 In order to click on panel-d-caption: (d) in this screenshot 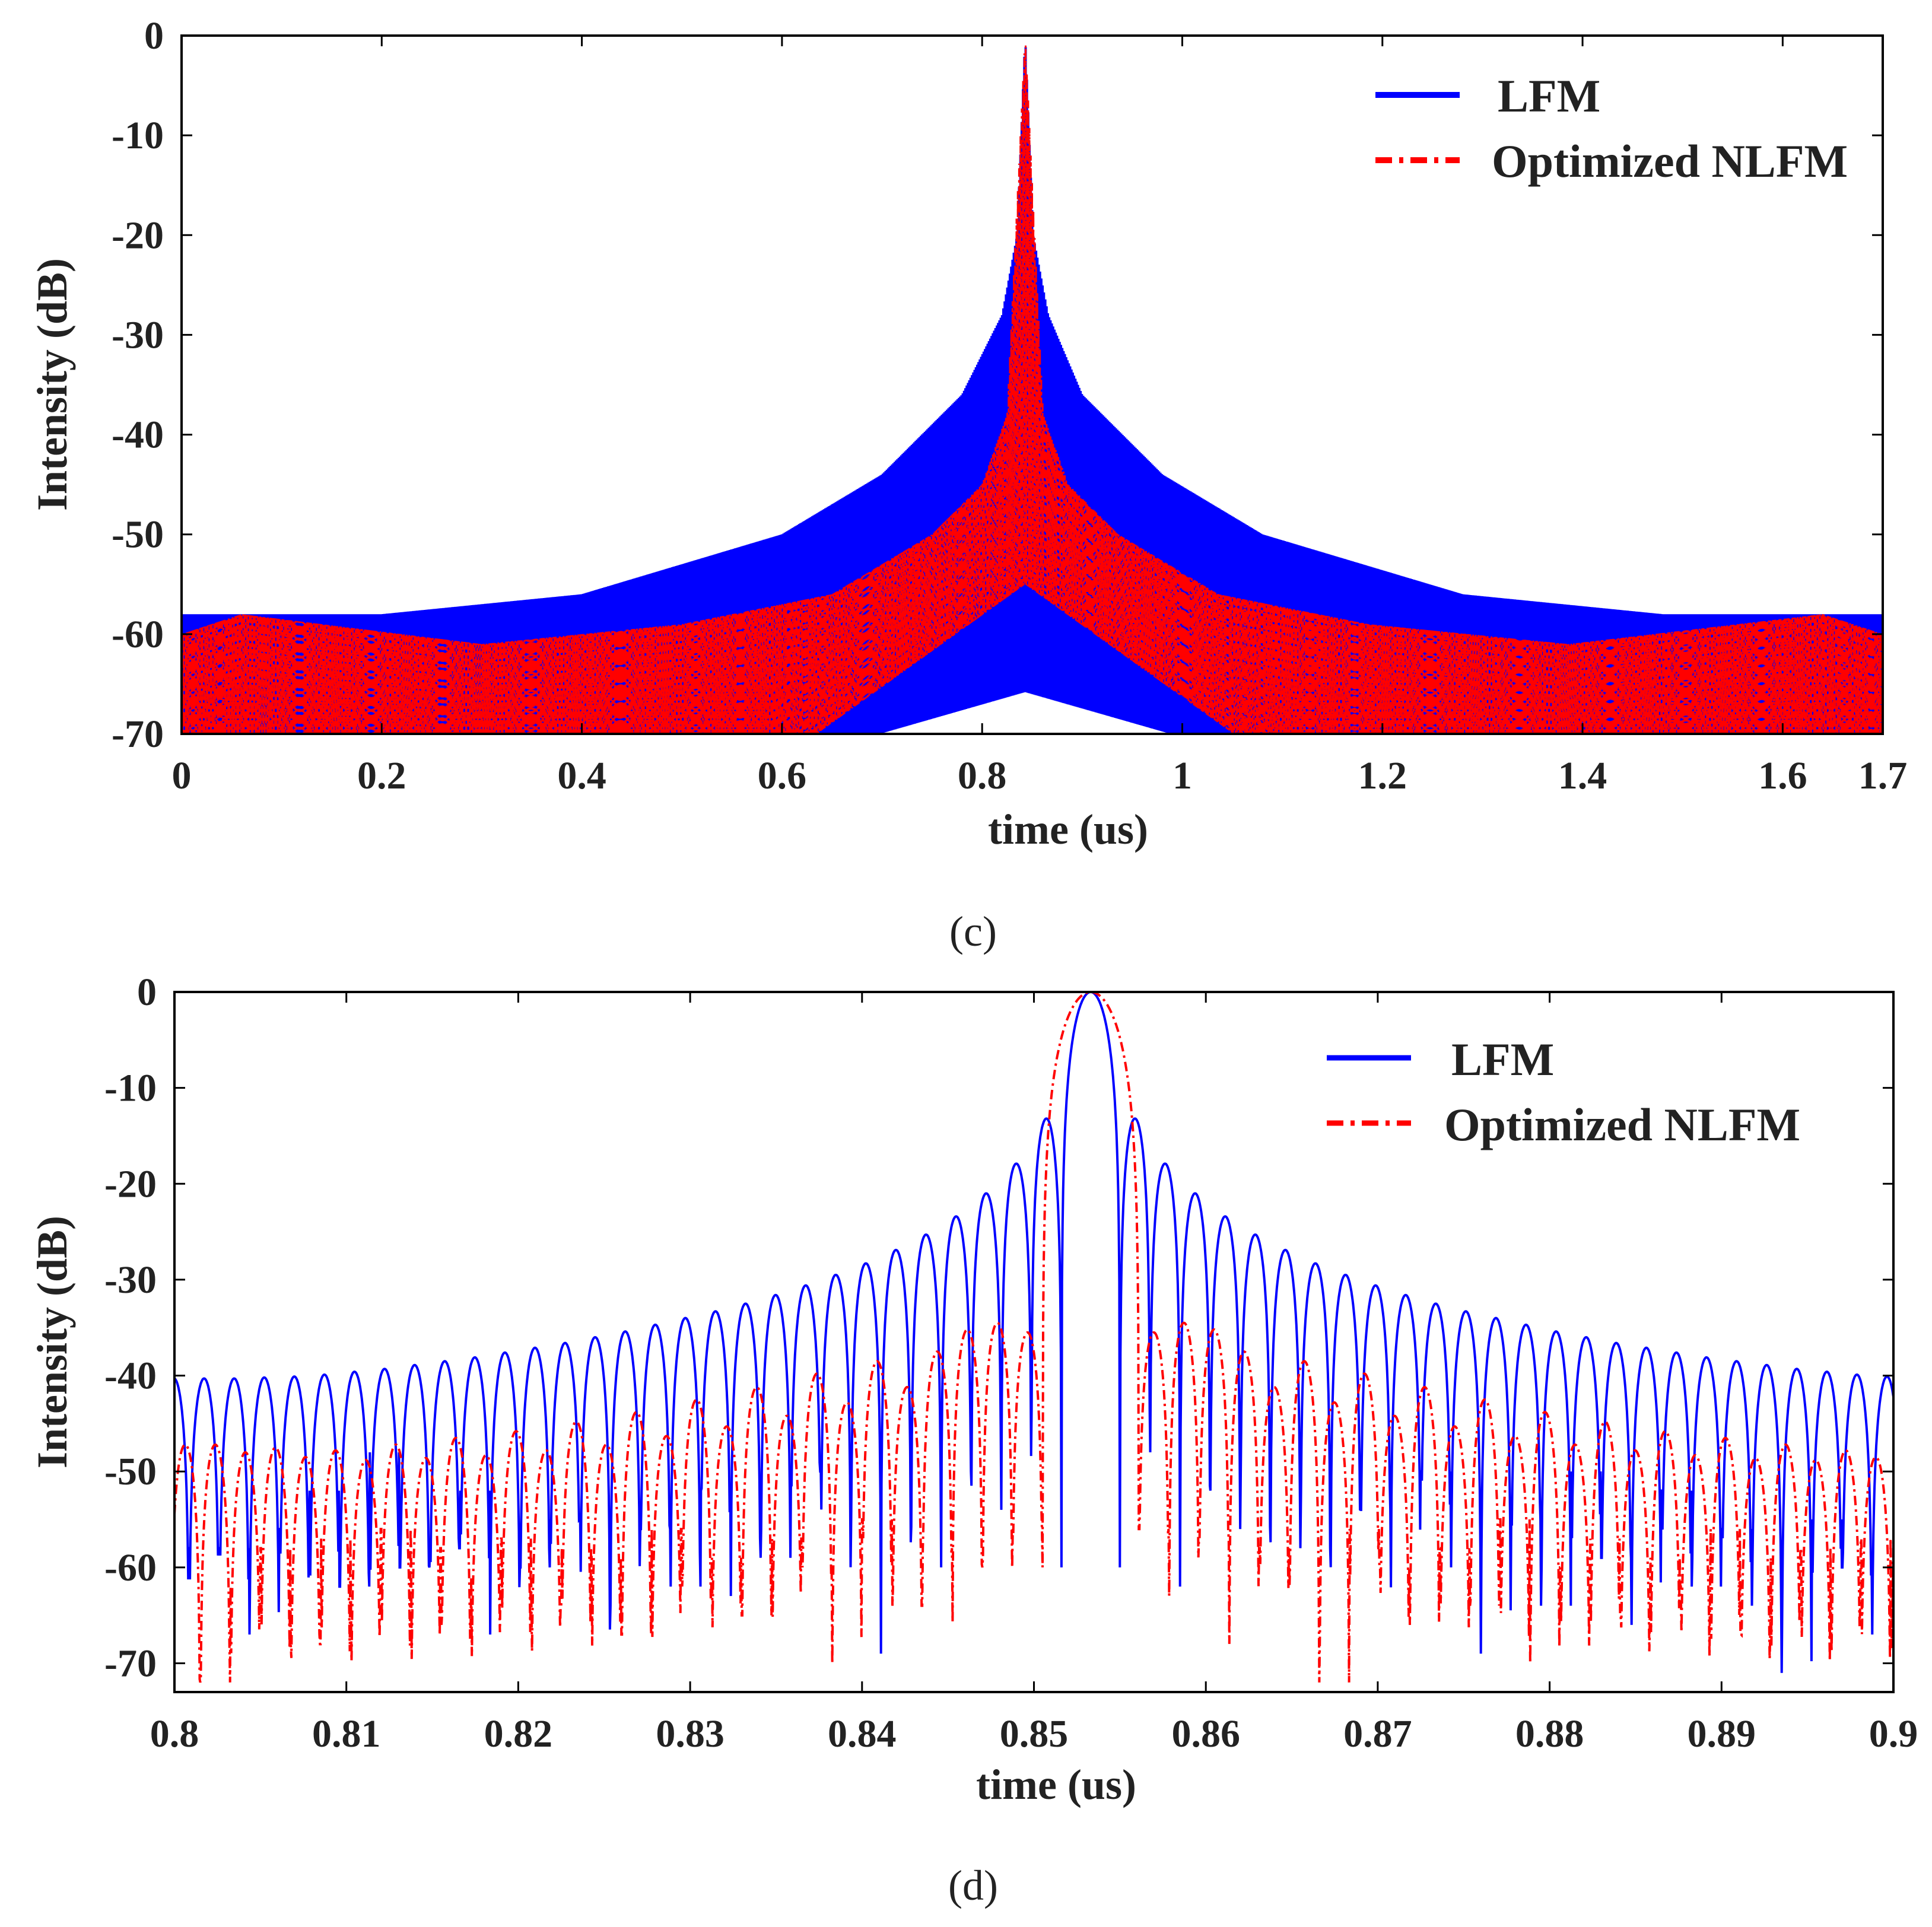, I will do `click(973, 1885)`.